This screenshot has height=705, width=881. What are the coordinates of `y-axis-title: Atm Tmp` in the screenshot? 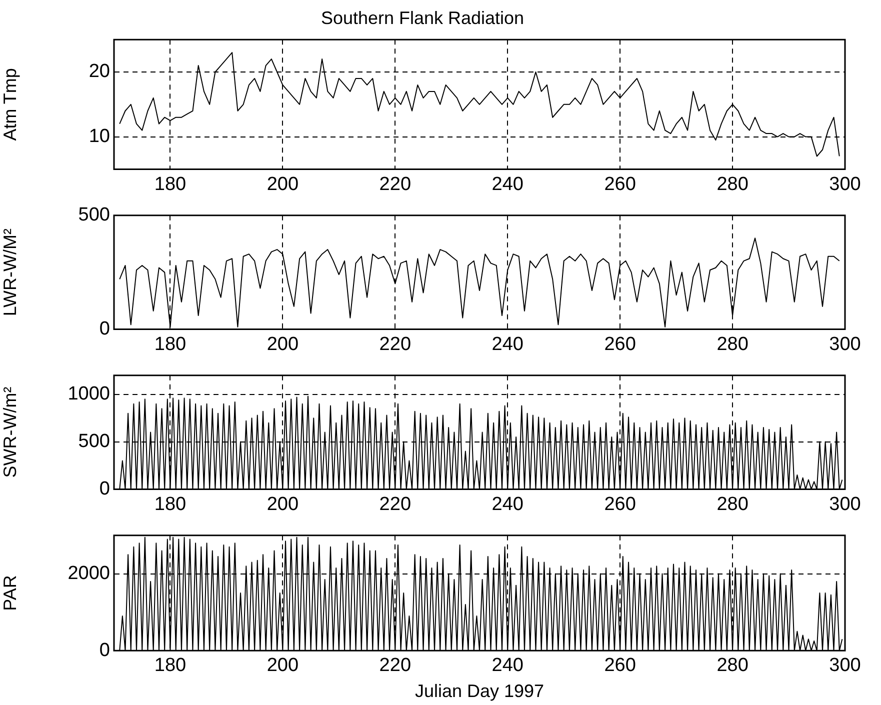 It's located at (10, 104).